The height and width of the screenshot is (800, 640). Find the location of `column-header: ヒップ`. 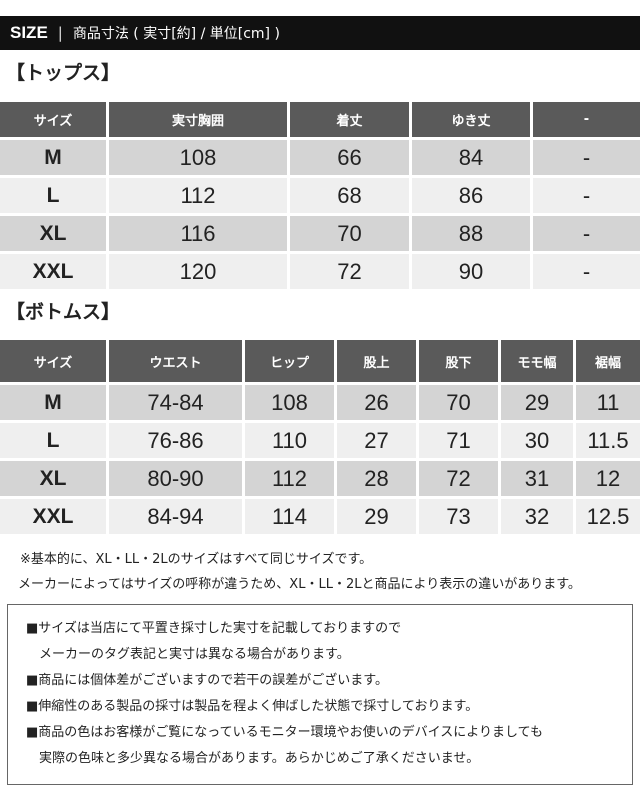

column-header: ヒップ is located at coordinates (289, 361).